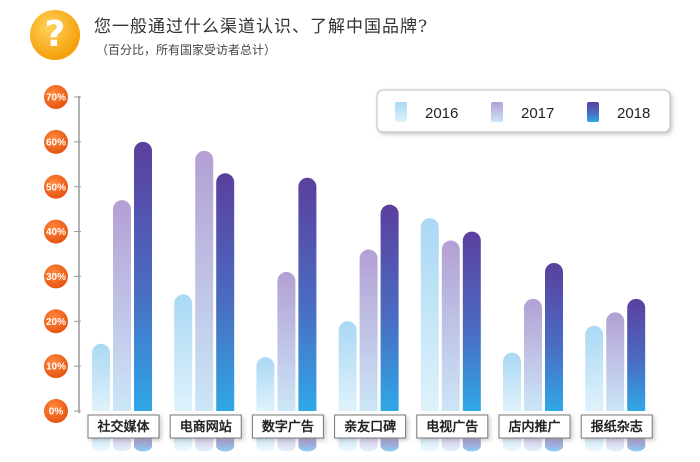  I want to click on legend-swatch-2016, so click(401, 112).